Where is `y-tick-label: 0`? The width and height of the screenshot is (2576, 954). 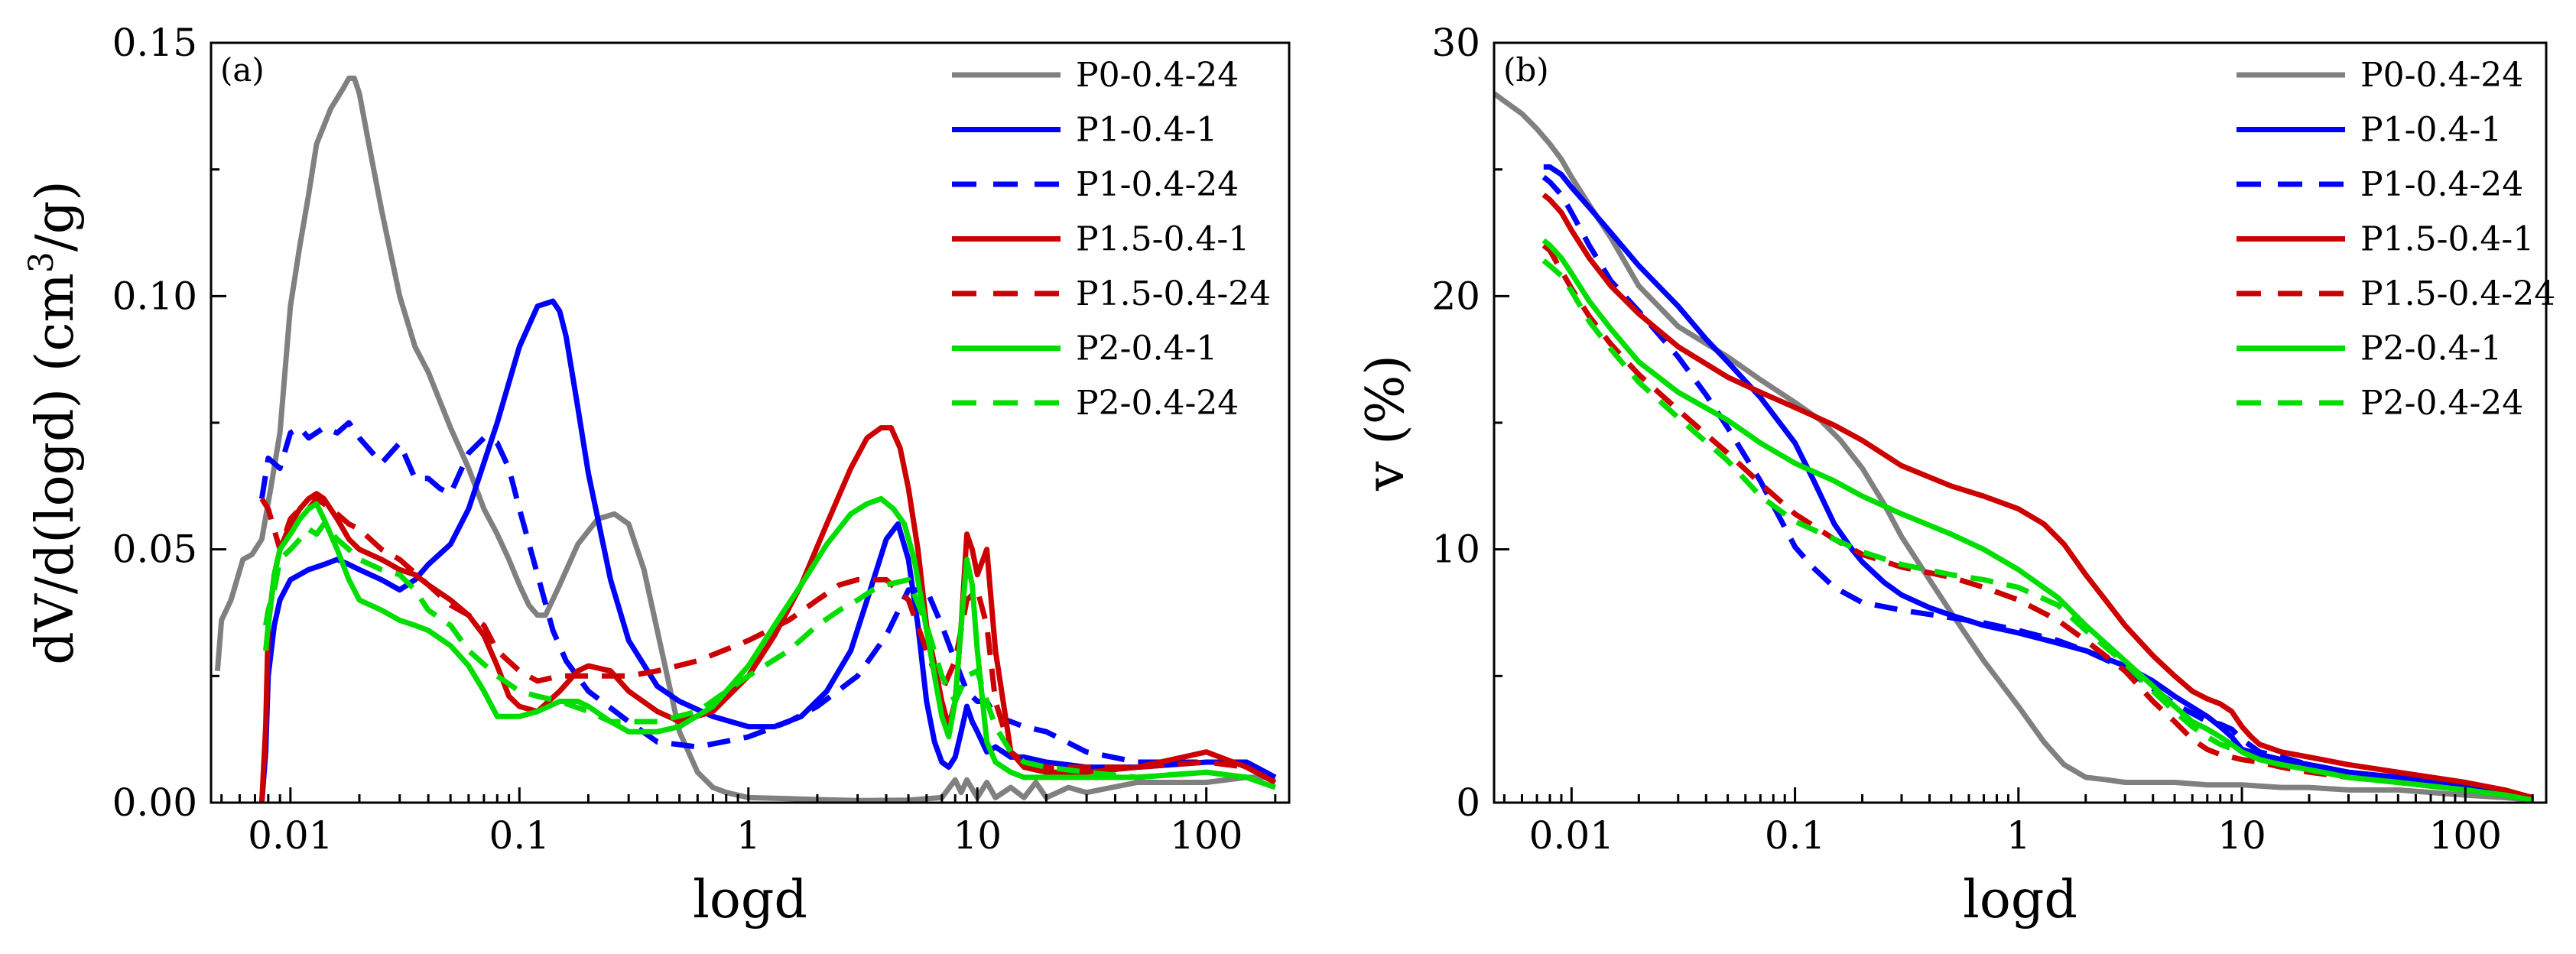 y-tick-label: 0 is located at coordinates (1468, 802).